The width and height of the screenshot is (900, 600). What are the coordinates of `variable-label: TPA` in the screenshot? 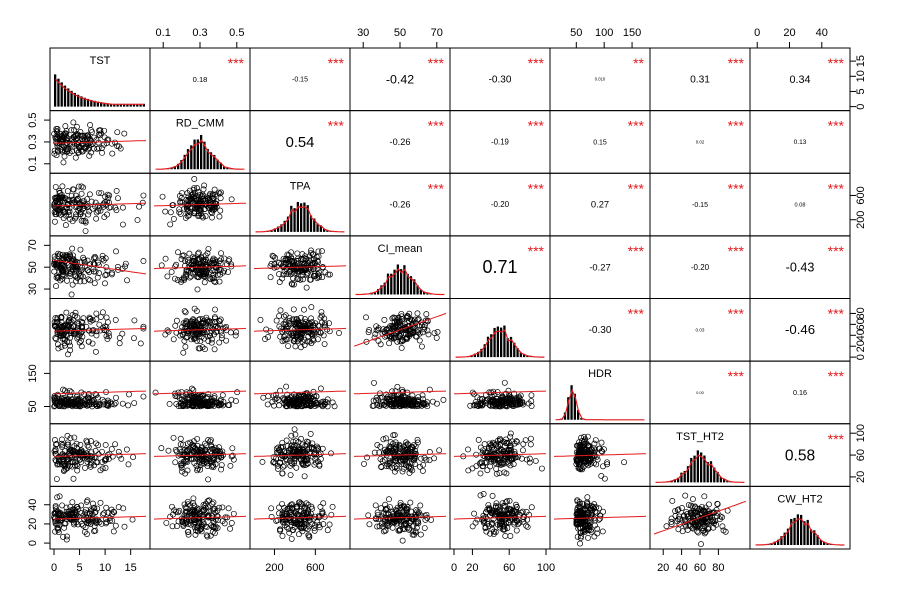 It's located at (300, 186).